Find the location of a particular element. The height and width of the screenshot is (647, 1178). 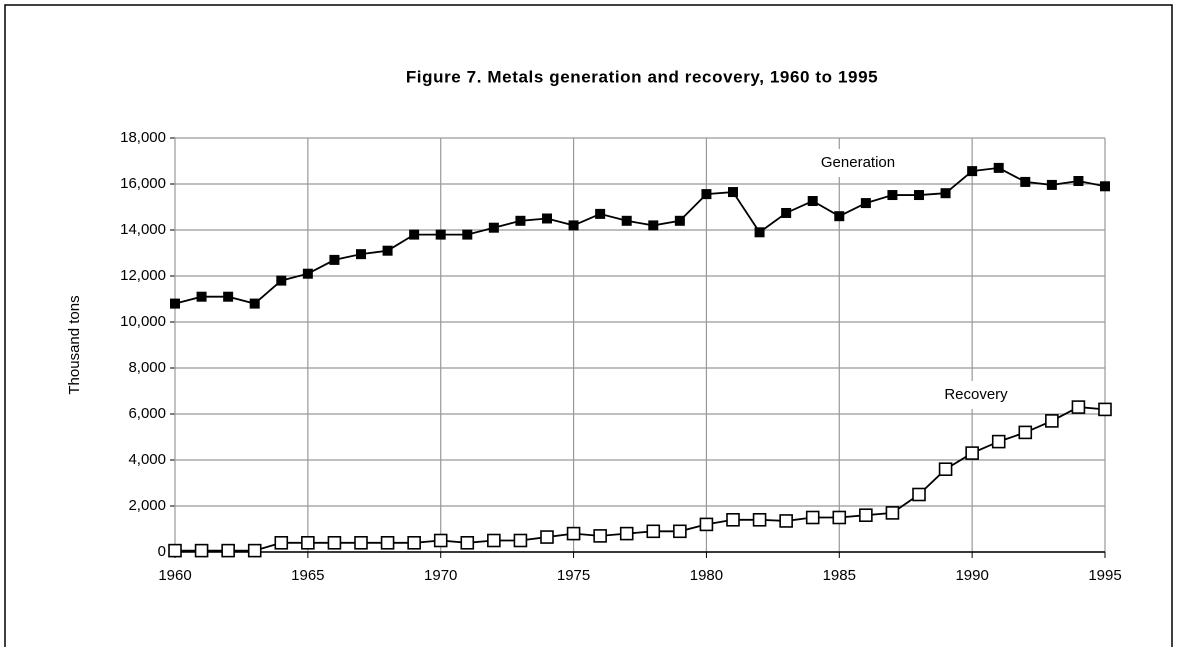

x-tick-label: 1980 is located at coordinates (706, 575).